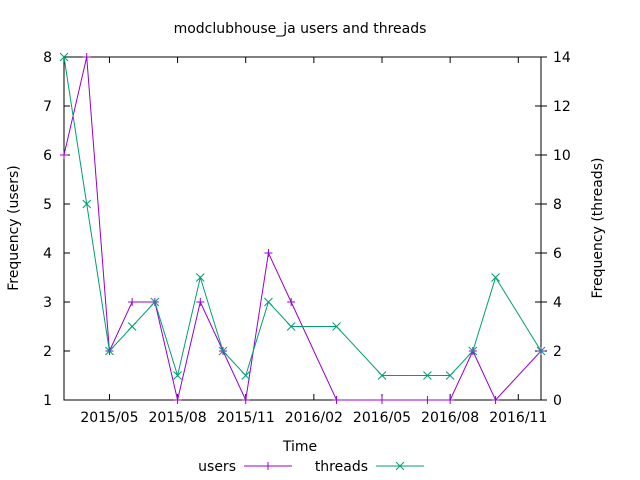 This screenshot has height=480, width=640. I want to click on x-tick-label: 2015/08, so click(177, 418).